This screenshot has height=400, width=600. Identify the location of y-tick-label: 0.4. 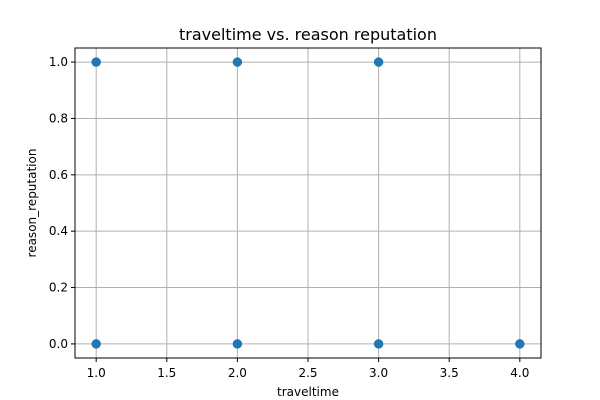
(58, 231).